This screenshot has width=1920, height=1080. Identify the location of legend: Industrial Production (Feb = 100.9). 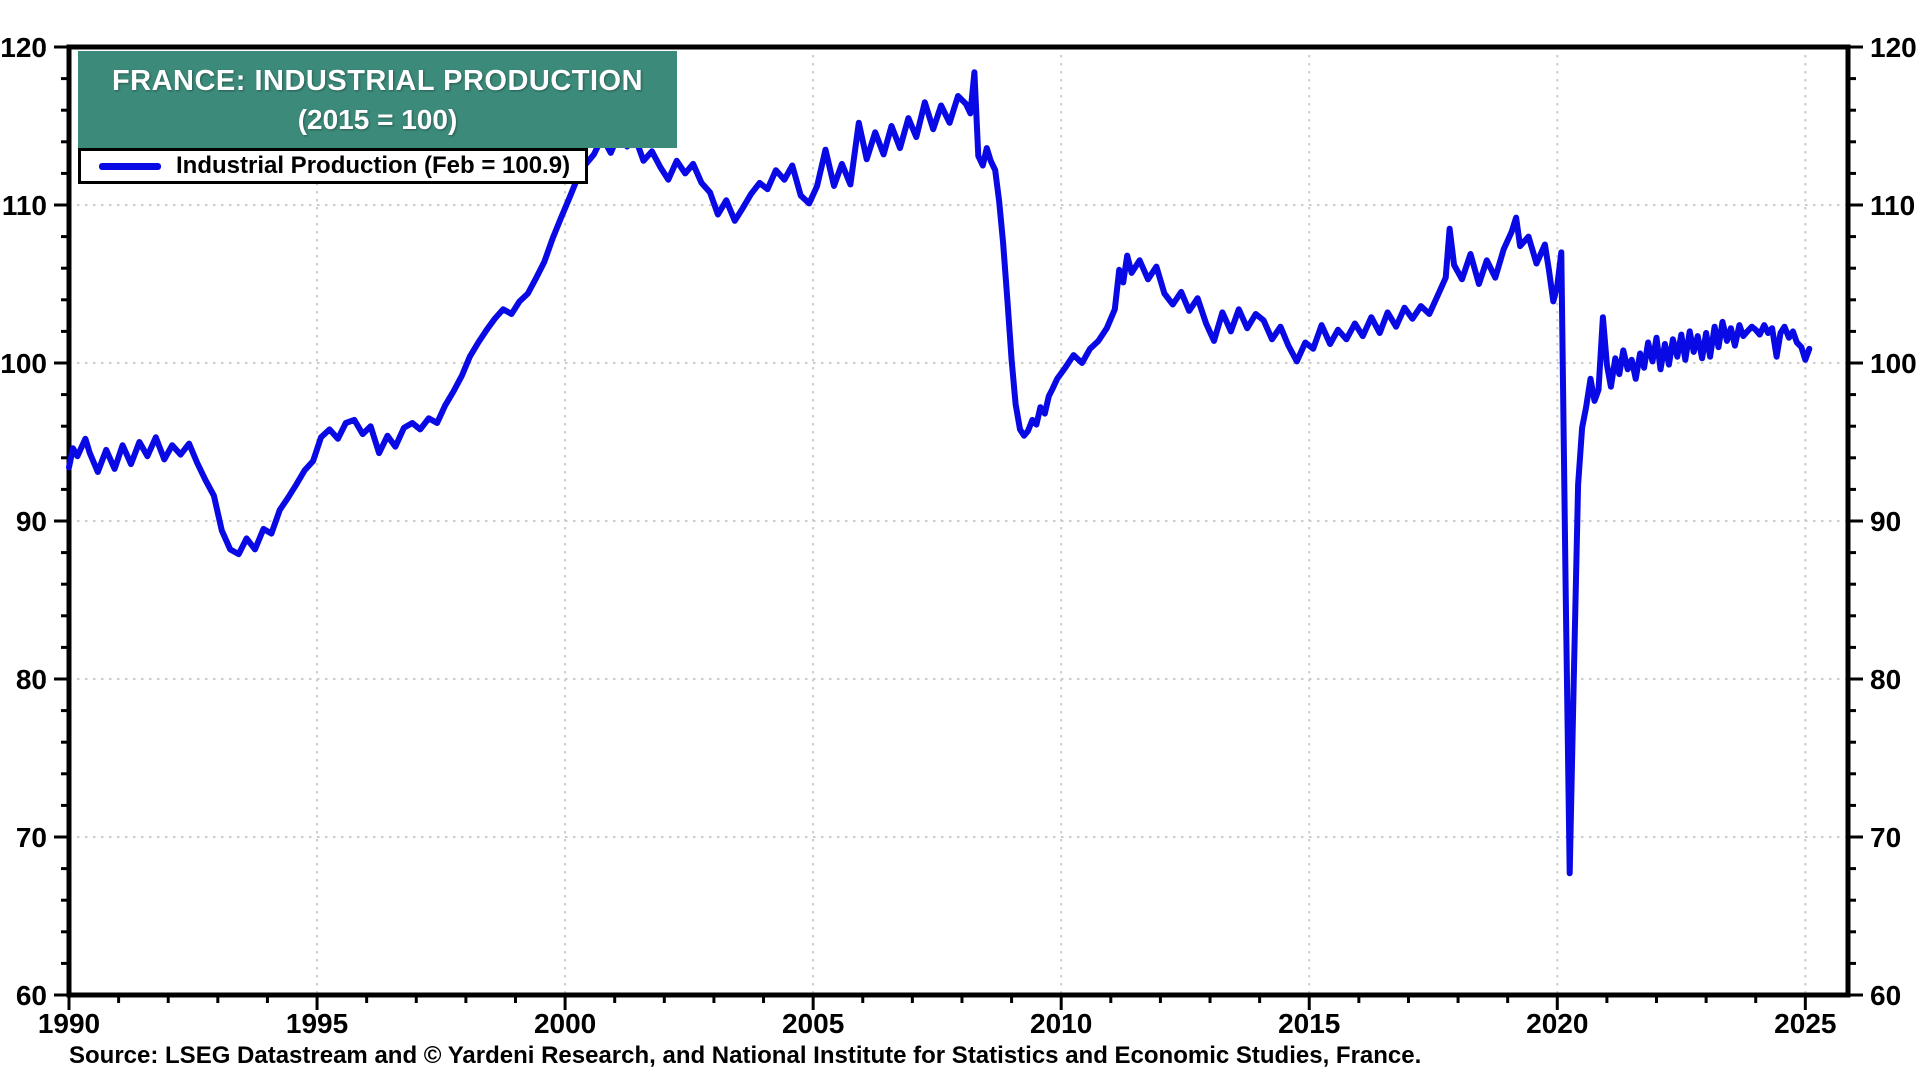
(333, 166).